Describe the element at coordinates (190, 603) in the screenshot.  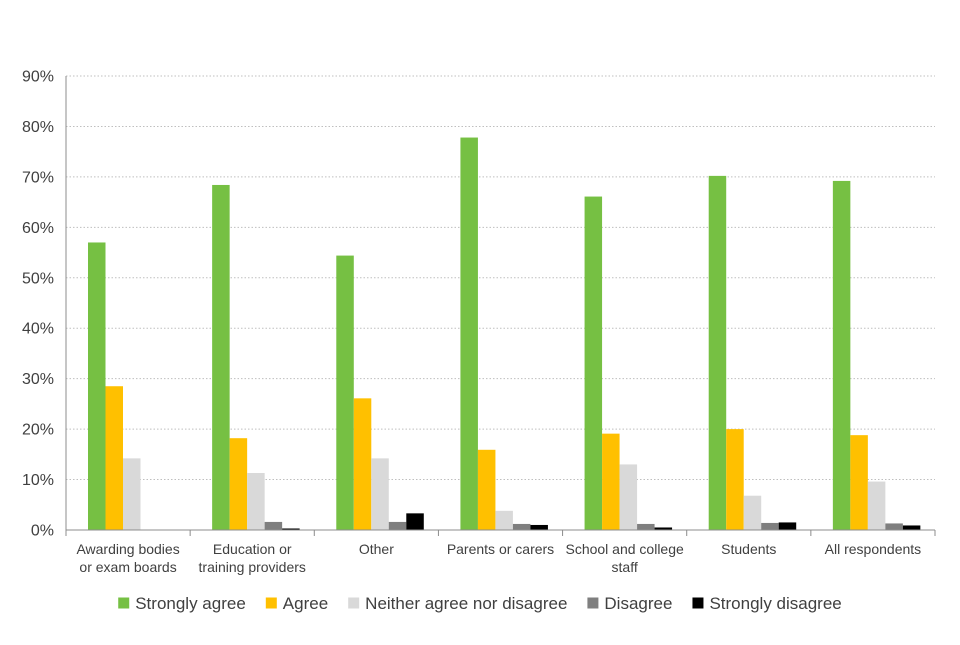
I see `legend-label: Strongly agree` at that location.